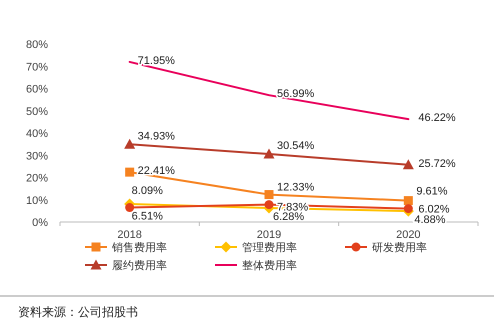 The width and height of the screenshot is (494, 327). Describe the element at coordinates (37, 134) in the screenshot. I see `y-tick-label: 40%` at that location.